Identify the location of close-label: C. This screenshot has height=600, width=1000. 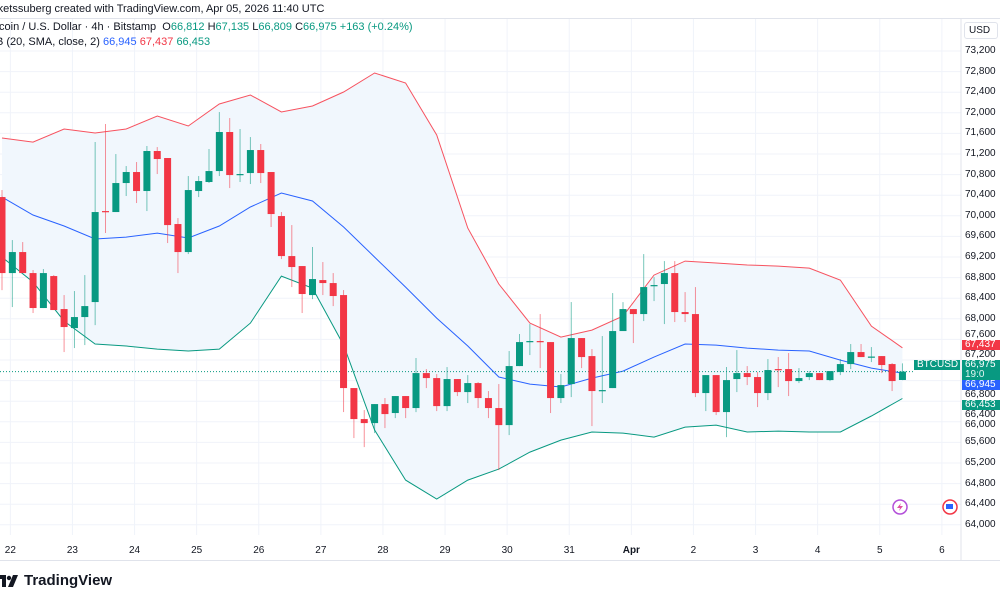
(299, 27).